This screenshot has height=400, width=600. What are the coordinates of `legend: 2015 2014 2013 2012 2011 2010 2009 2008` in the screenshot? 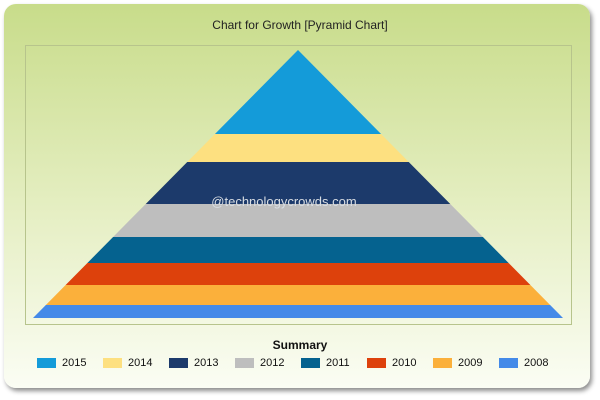 It's located at (301, 363).